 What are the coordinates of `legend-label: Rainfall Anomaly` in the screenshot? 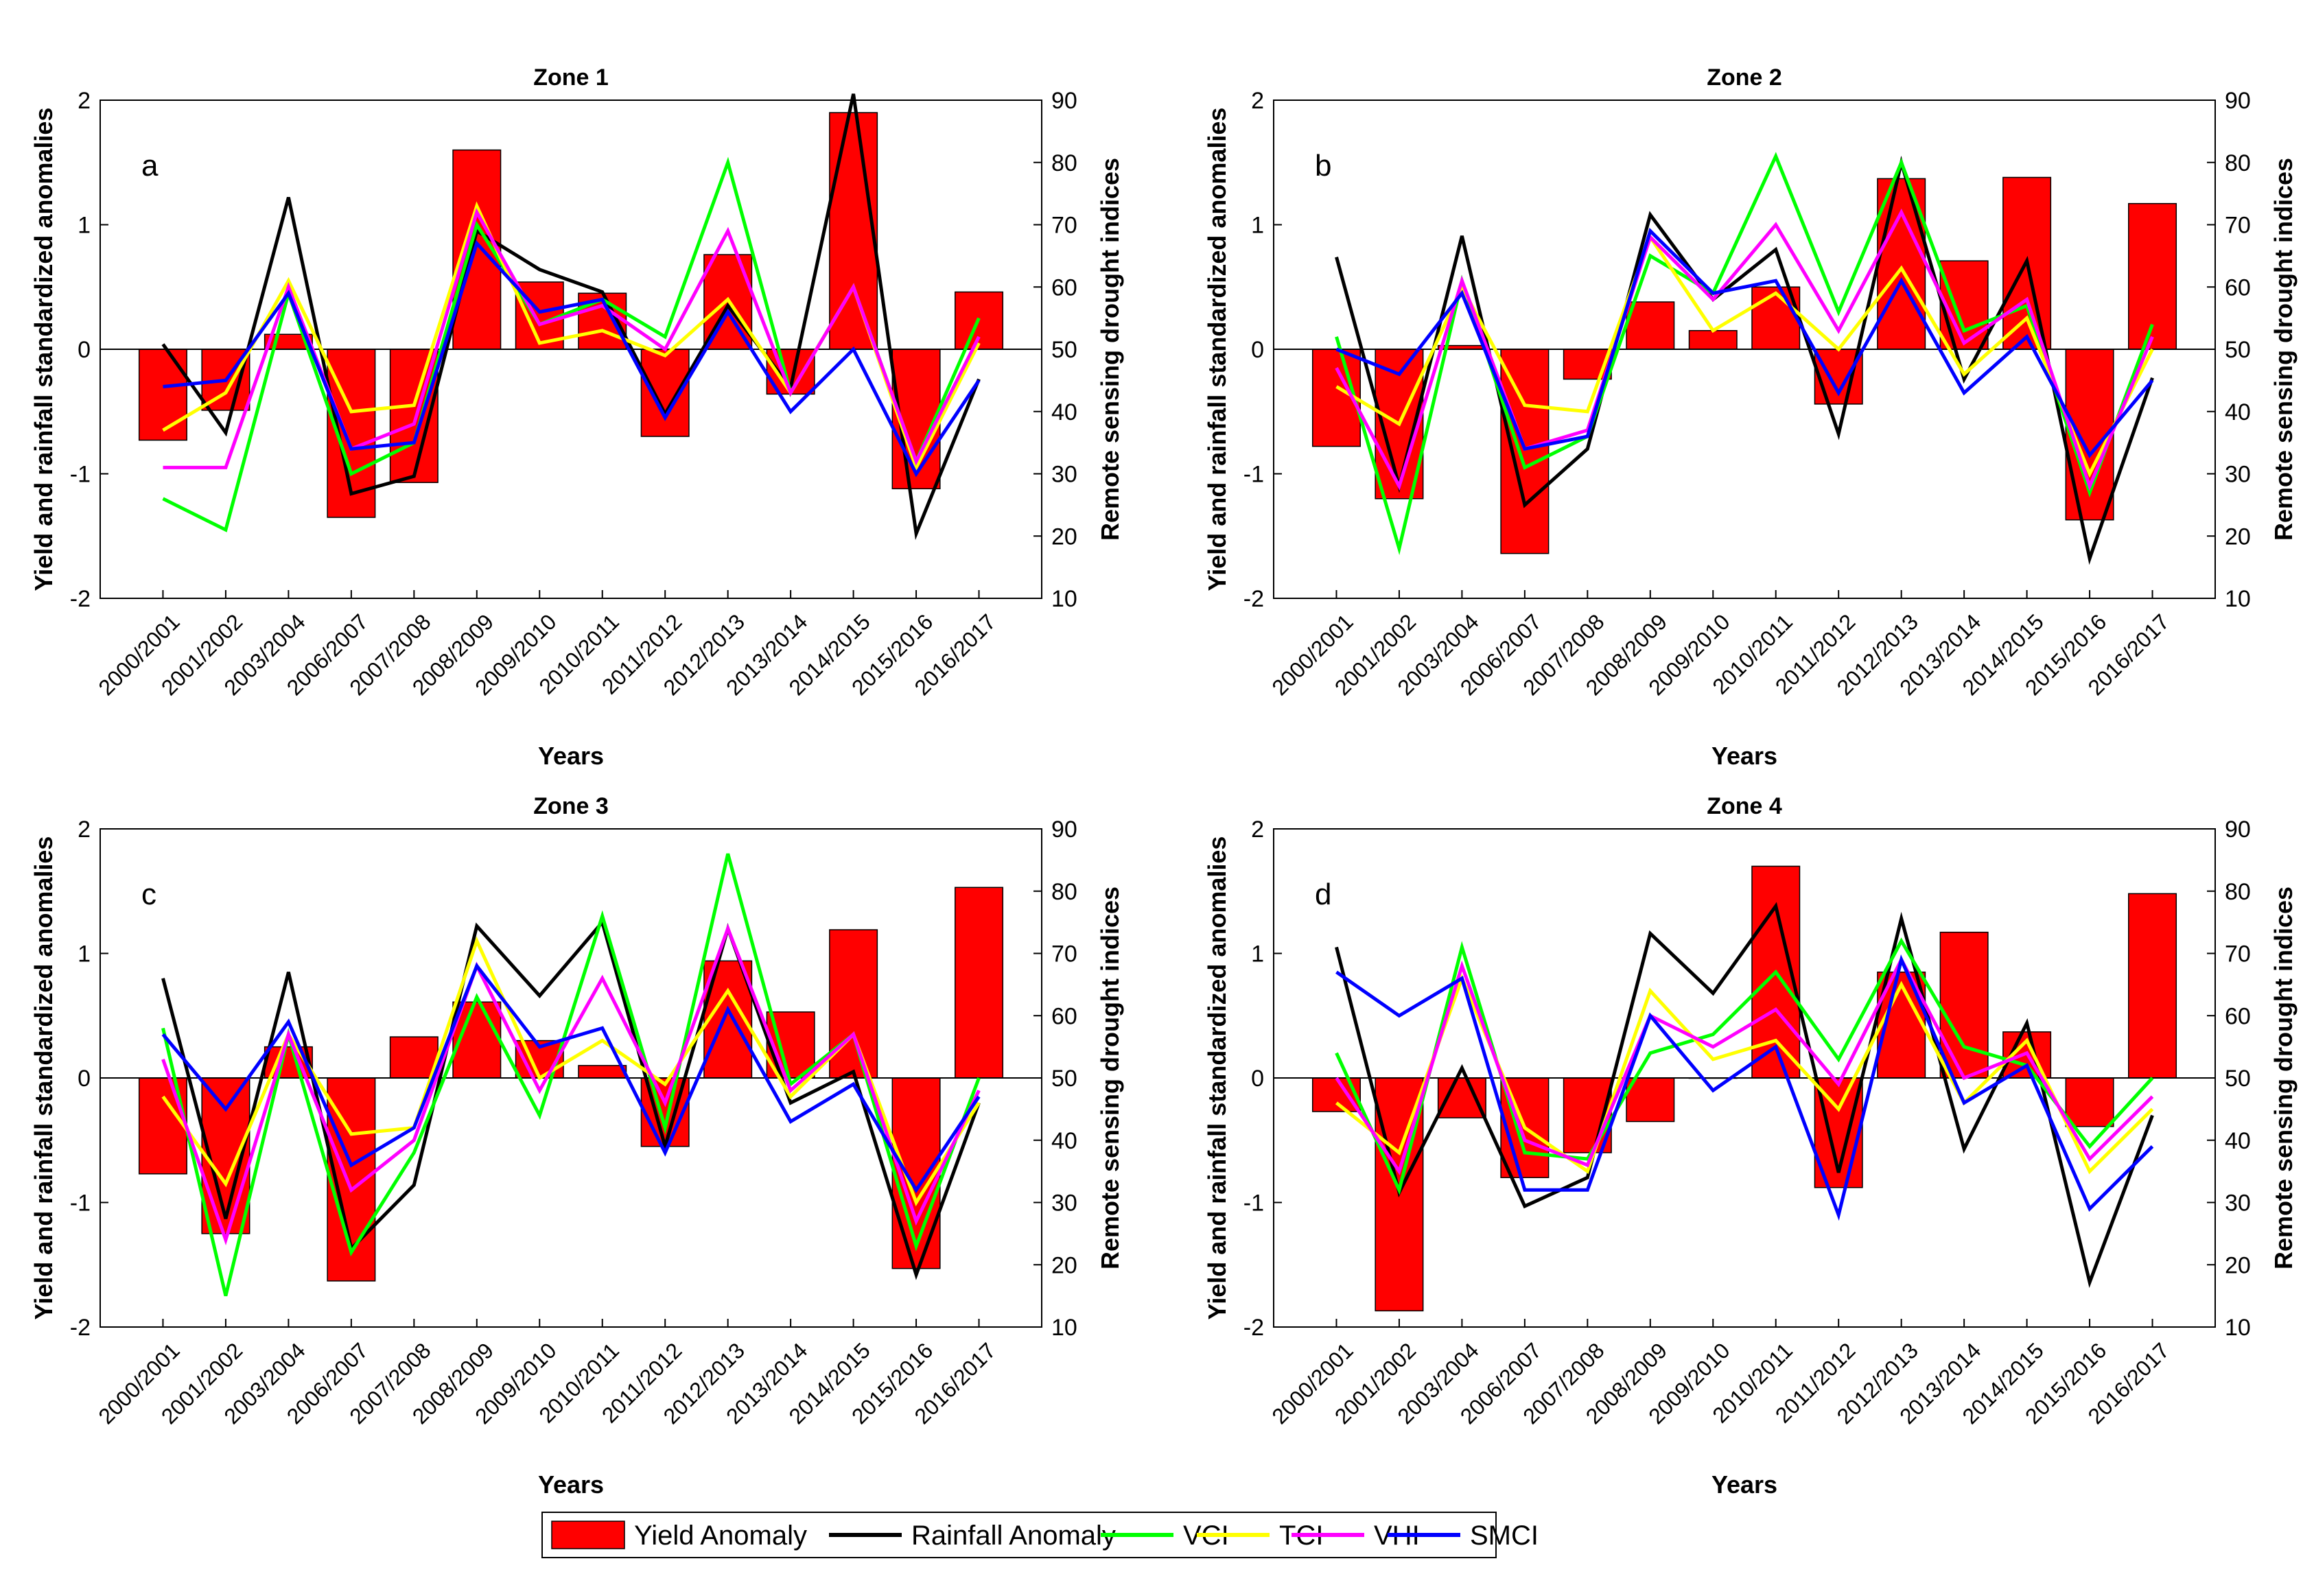 It's located at (1013, 1536).